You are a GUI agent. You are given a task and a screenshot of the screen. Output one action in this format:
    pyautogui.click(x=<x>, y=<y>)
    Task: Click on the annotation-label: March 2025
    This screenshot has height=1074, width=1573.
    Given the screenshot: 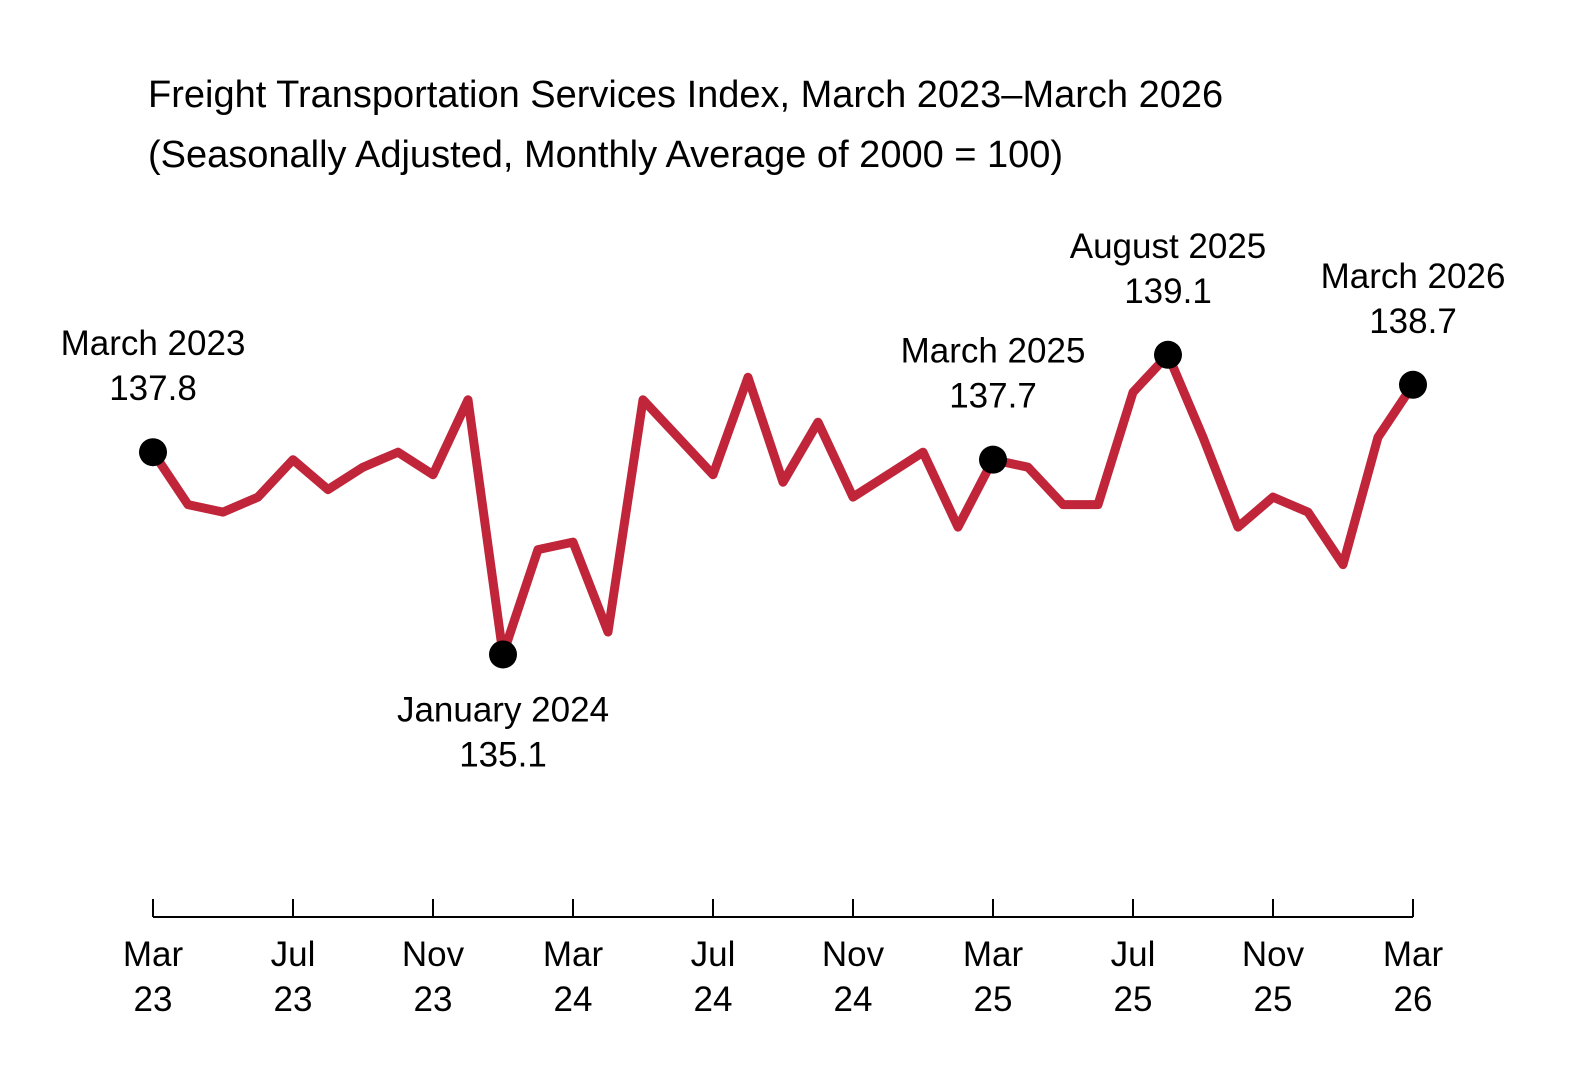 What is the action you would take?
    pyautogui.click(x=993, y=351)
    